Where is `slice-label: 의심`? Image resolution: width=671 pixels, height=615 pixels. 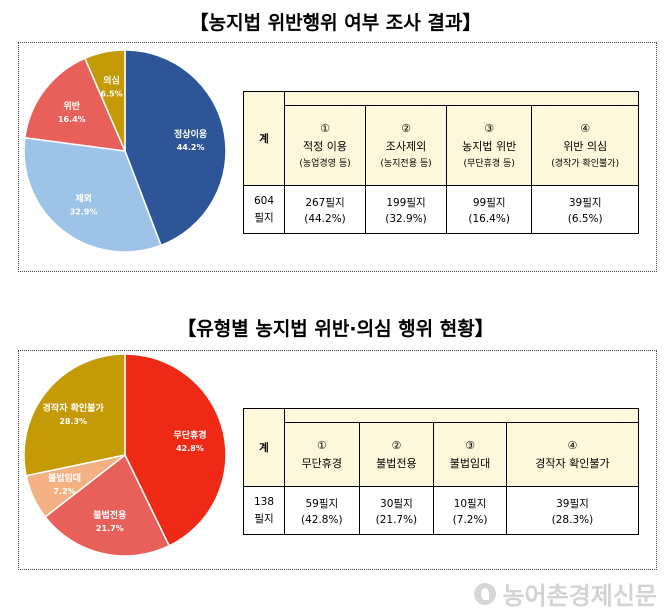 slice-label: 의심 is located at coordinates (111, 81).